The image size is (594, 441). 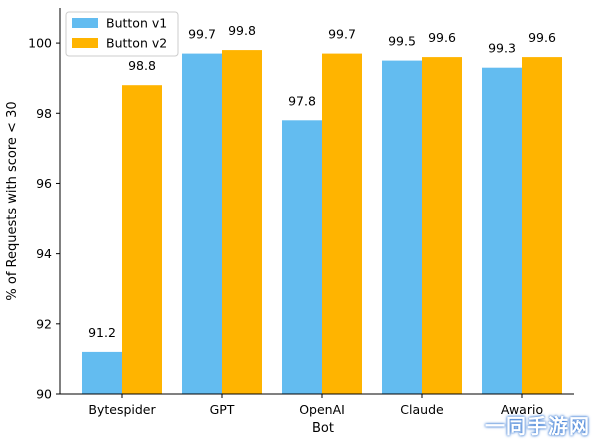 What do you see at coordinates (502, 230) in the screenshot?
I see `bar-awario-v1` at bounding box center [502, 230].